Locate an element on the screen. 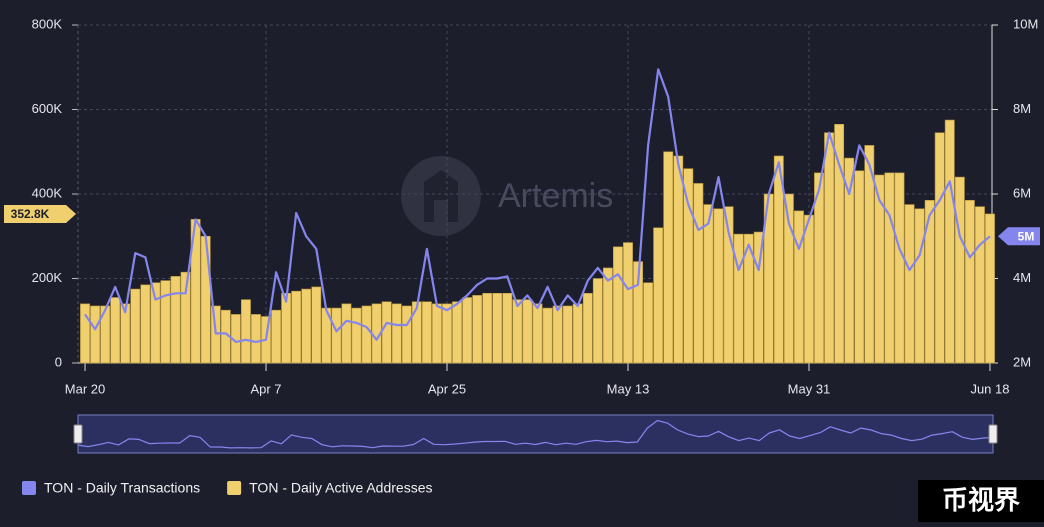 This screenshot has width=1044, height=527. x-tick-label: Mar 20 is located at coordinates (85, 388).